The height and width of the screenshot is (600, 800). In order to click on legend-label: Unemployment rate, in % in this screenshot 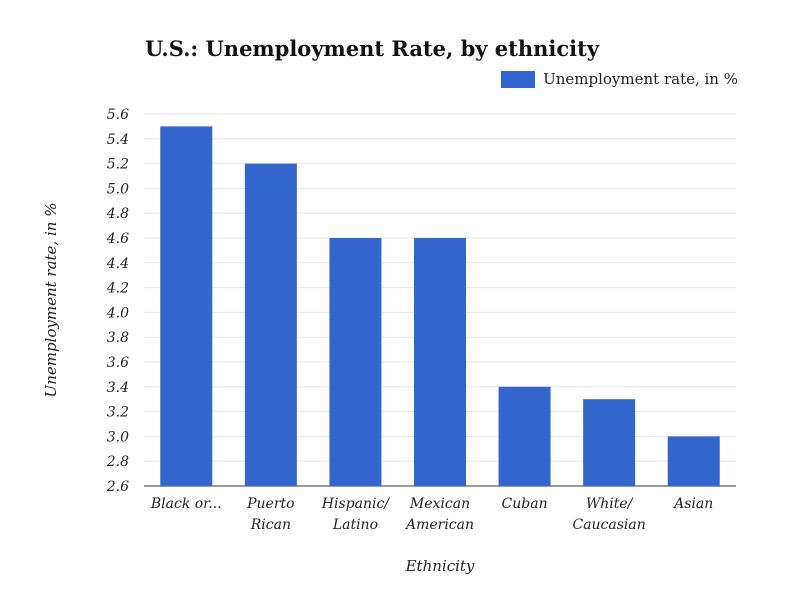, I will do `click(640, 79)`.